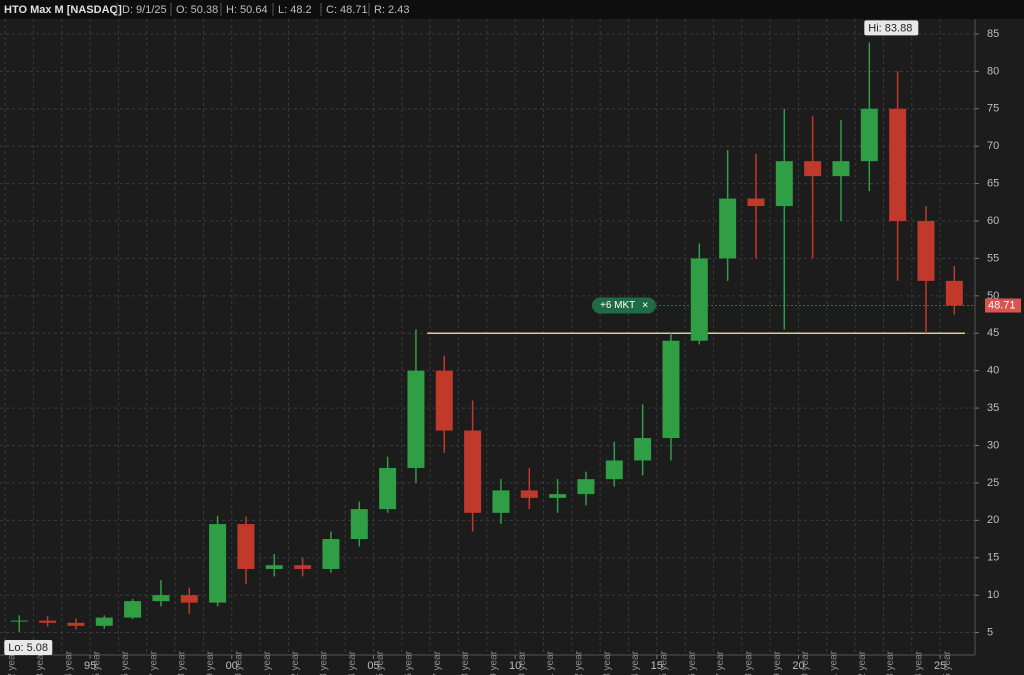  Describe the element at coordinates (993, 146) in the screenshot. I see `y-tick-label: 70` at that location.